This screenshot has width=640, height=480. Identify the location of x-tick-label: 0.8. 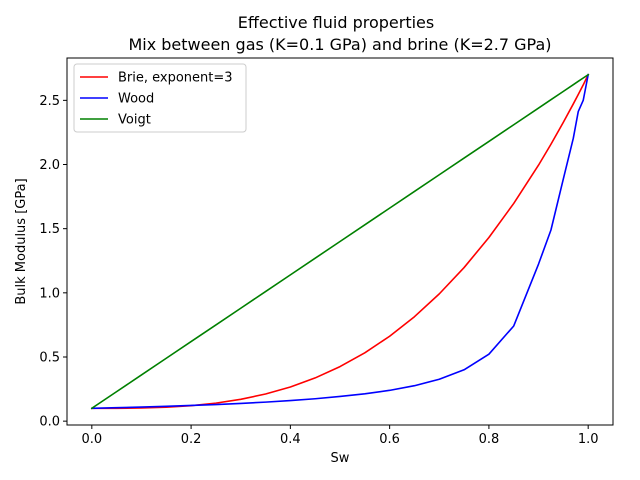
(489, 439).